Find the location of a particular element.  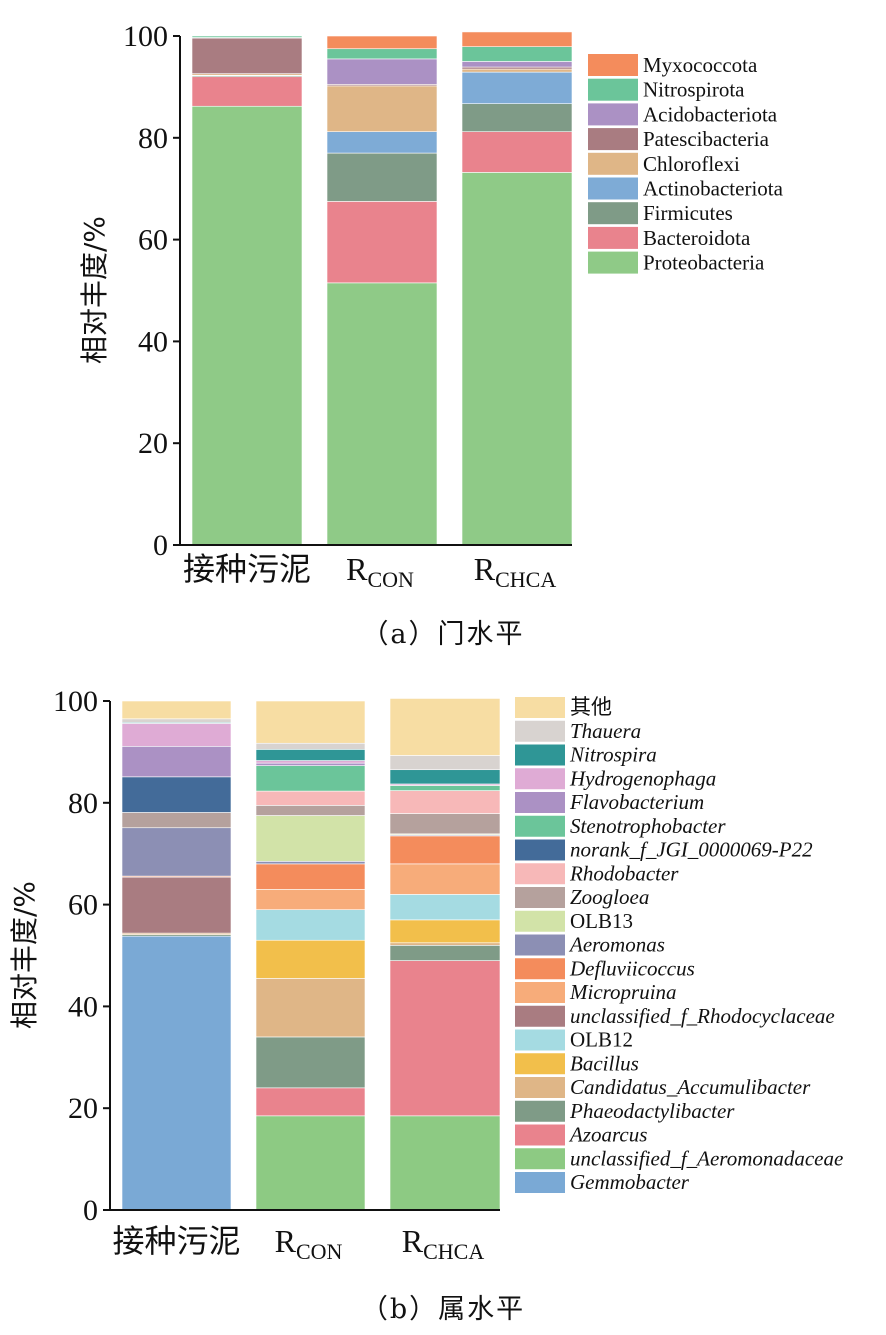

legend-label: 其他 is located at coordinates (591, 707).